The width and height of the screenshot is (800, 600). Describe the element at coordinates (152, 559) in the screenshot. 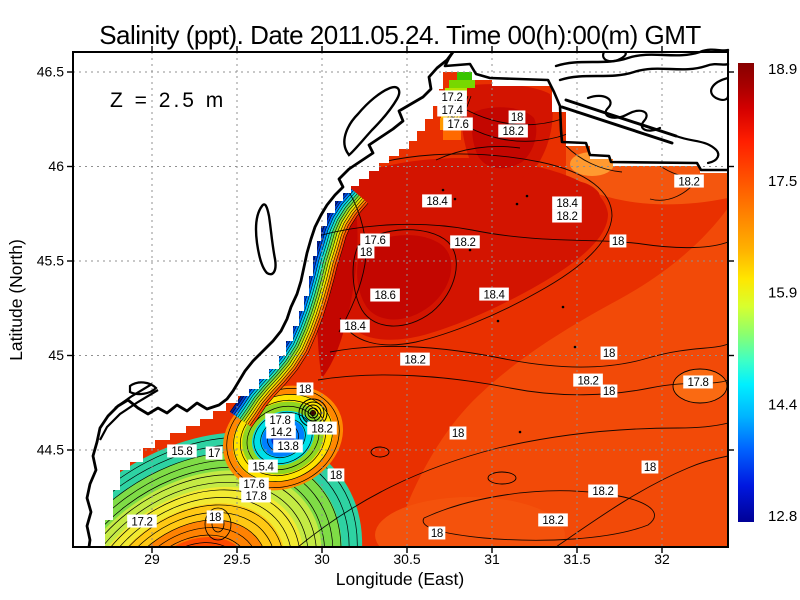

I see `x-tick-label: 29` at that location.